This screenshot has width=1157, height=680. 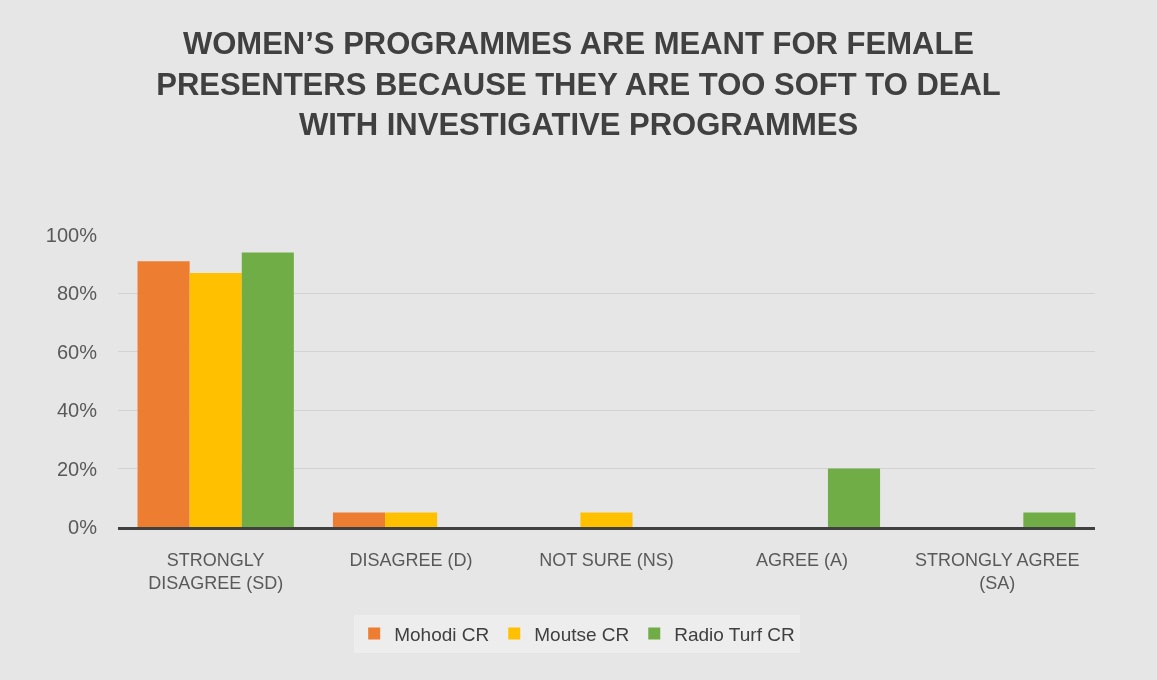 I want to click on legend-label: Radio Turf CR, so click(x=734, y=634).